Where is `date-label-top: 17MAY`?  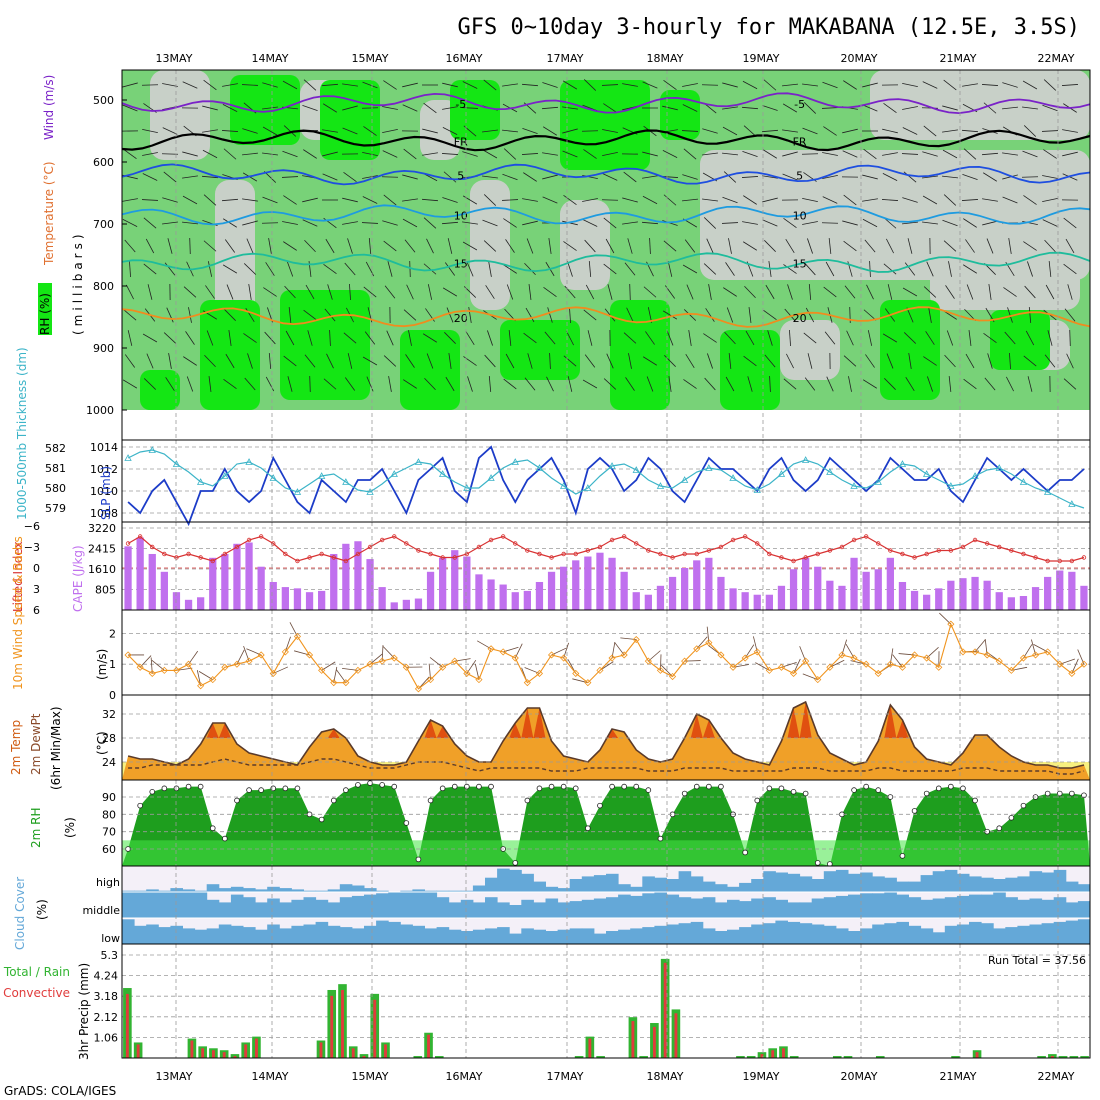
date-label-top: 17MAY is located at coordinates (565, 58).